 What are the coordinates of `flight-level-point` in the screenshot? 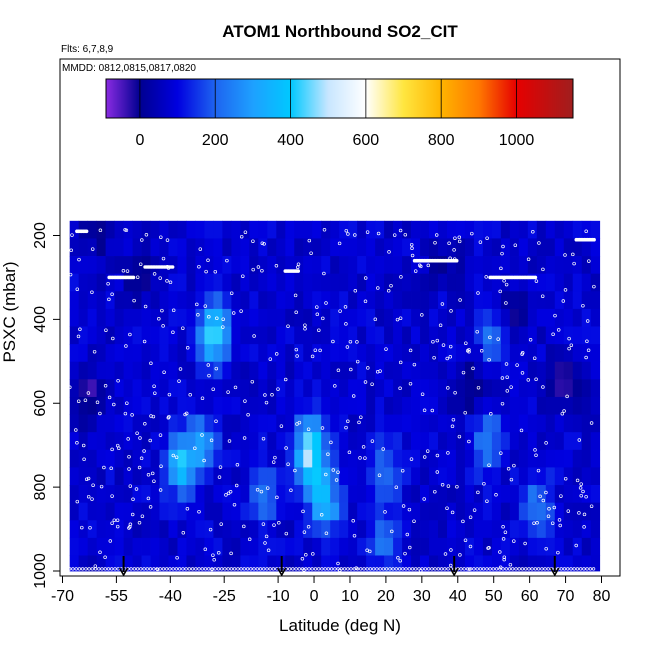 It's located at (594, 239).